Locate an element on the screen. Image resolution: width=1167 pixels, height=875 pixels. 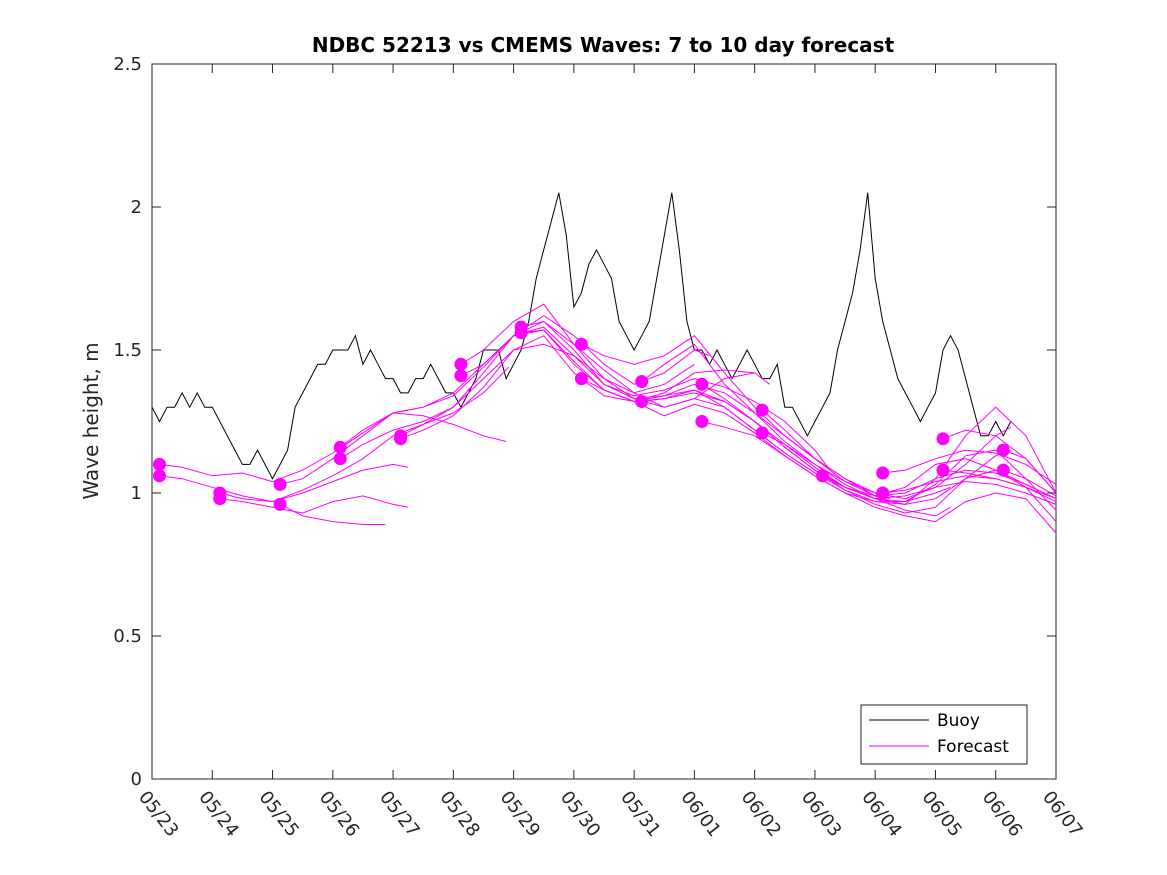
y-axis-label: Wave height, m is located at coordinates (91, 420).